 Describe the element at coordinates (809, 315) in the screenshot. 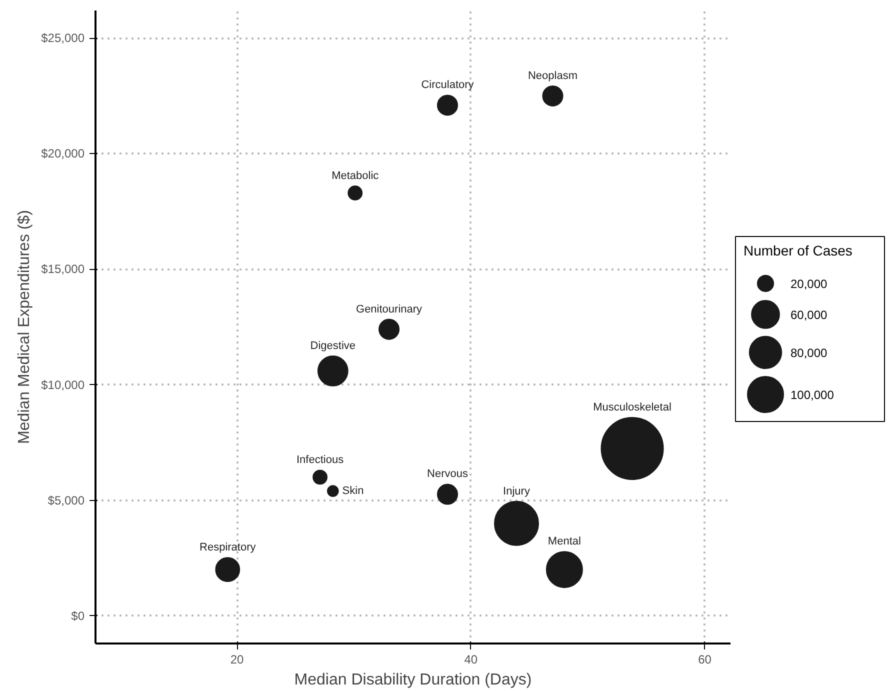

I see `legend-label: 60,000` at that location.